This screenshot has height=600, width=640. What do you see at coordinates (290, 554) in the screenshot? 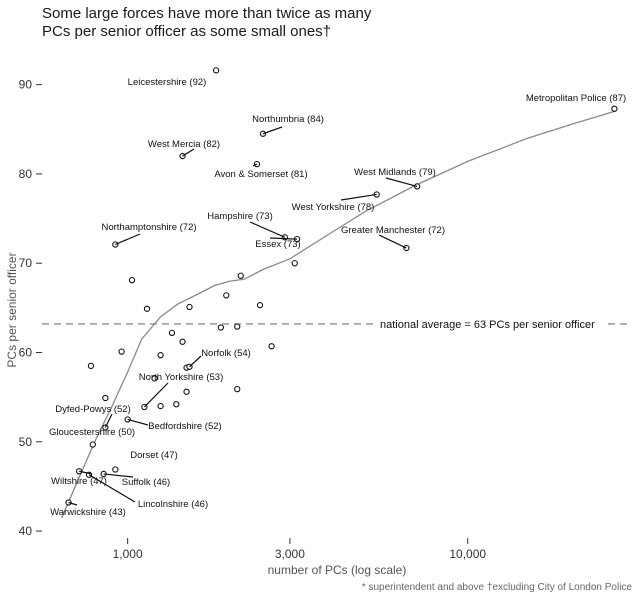
I see `x-tick-label: 3,000` at bounding box center [290, 554].